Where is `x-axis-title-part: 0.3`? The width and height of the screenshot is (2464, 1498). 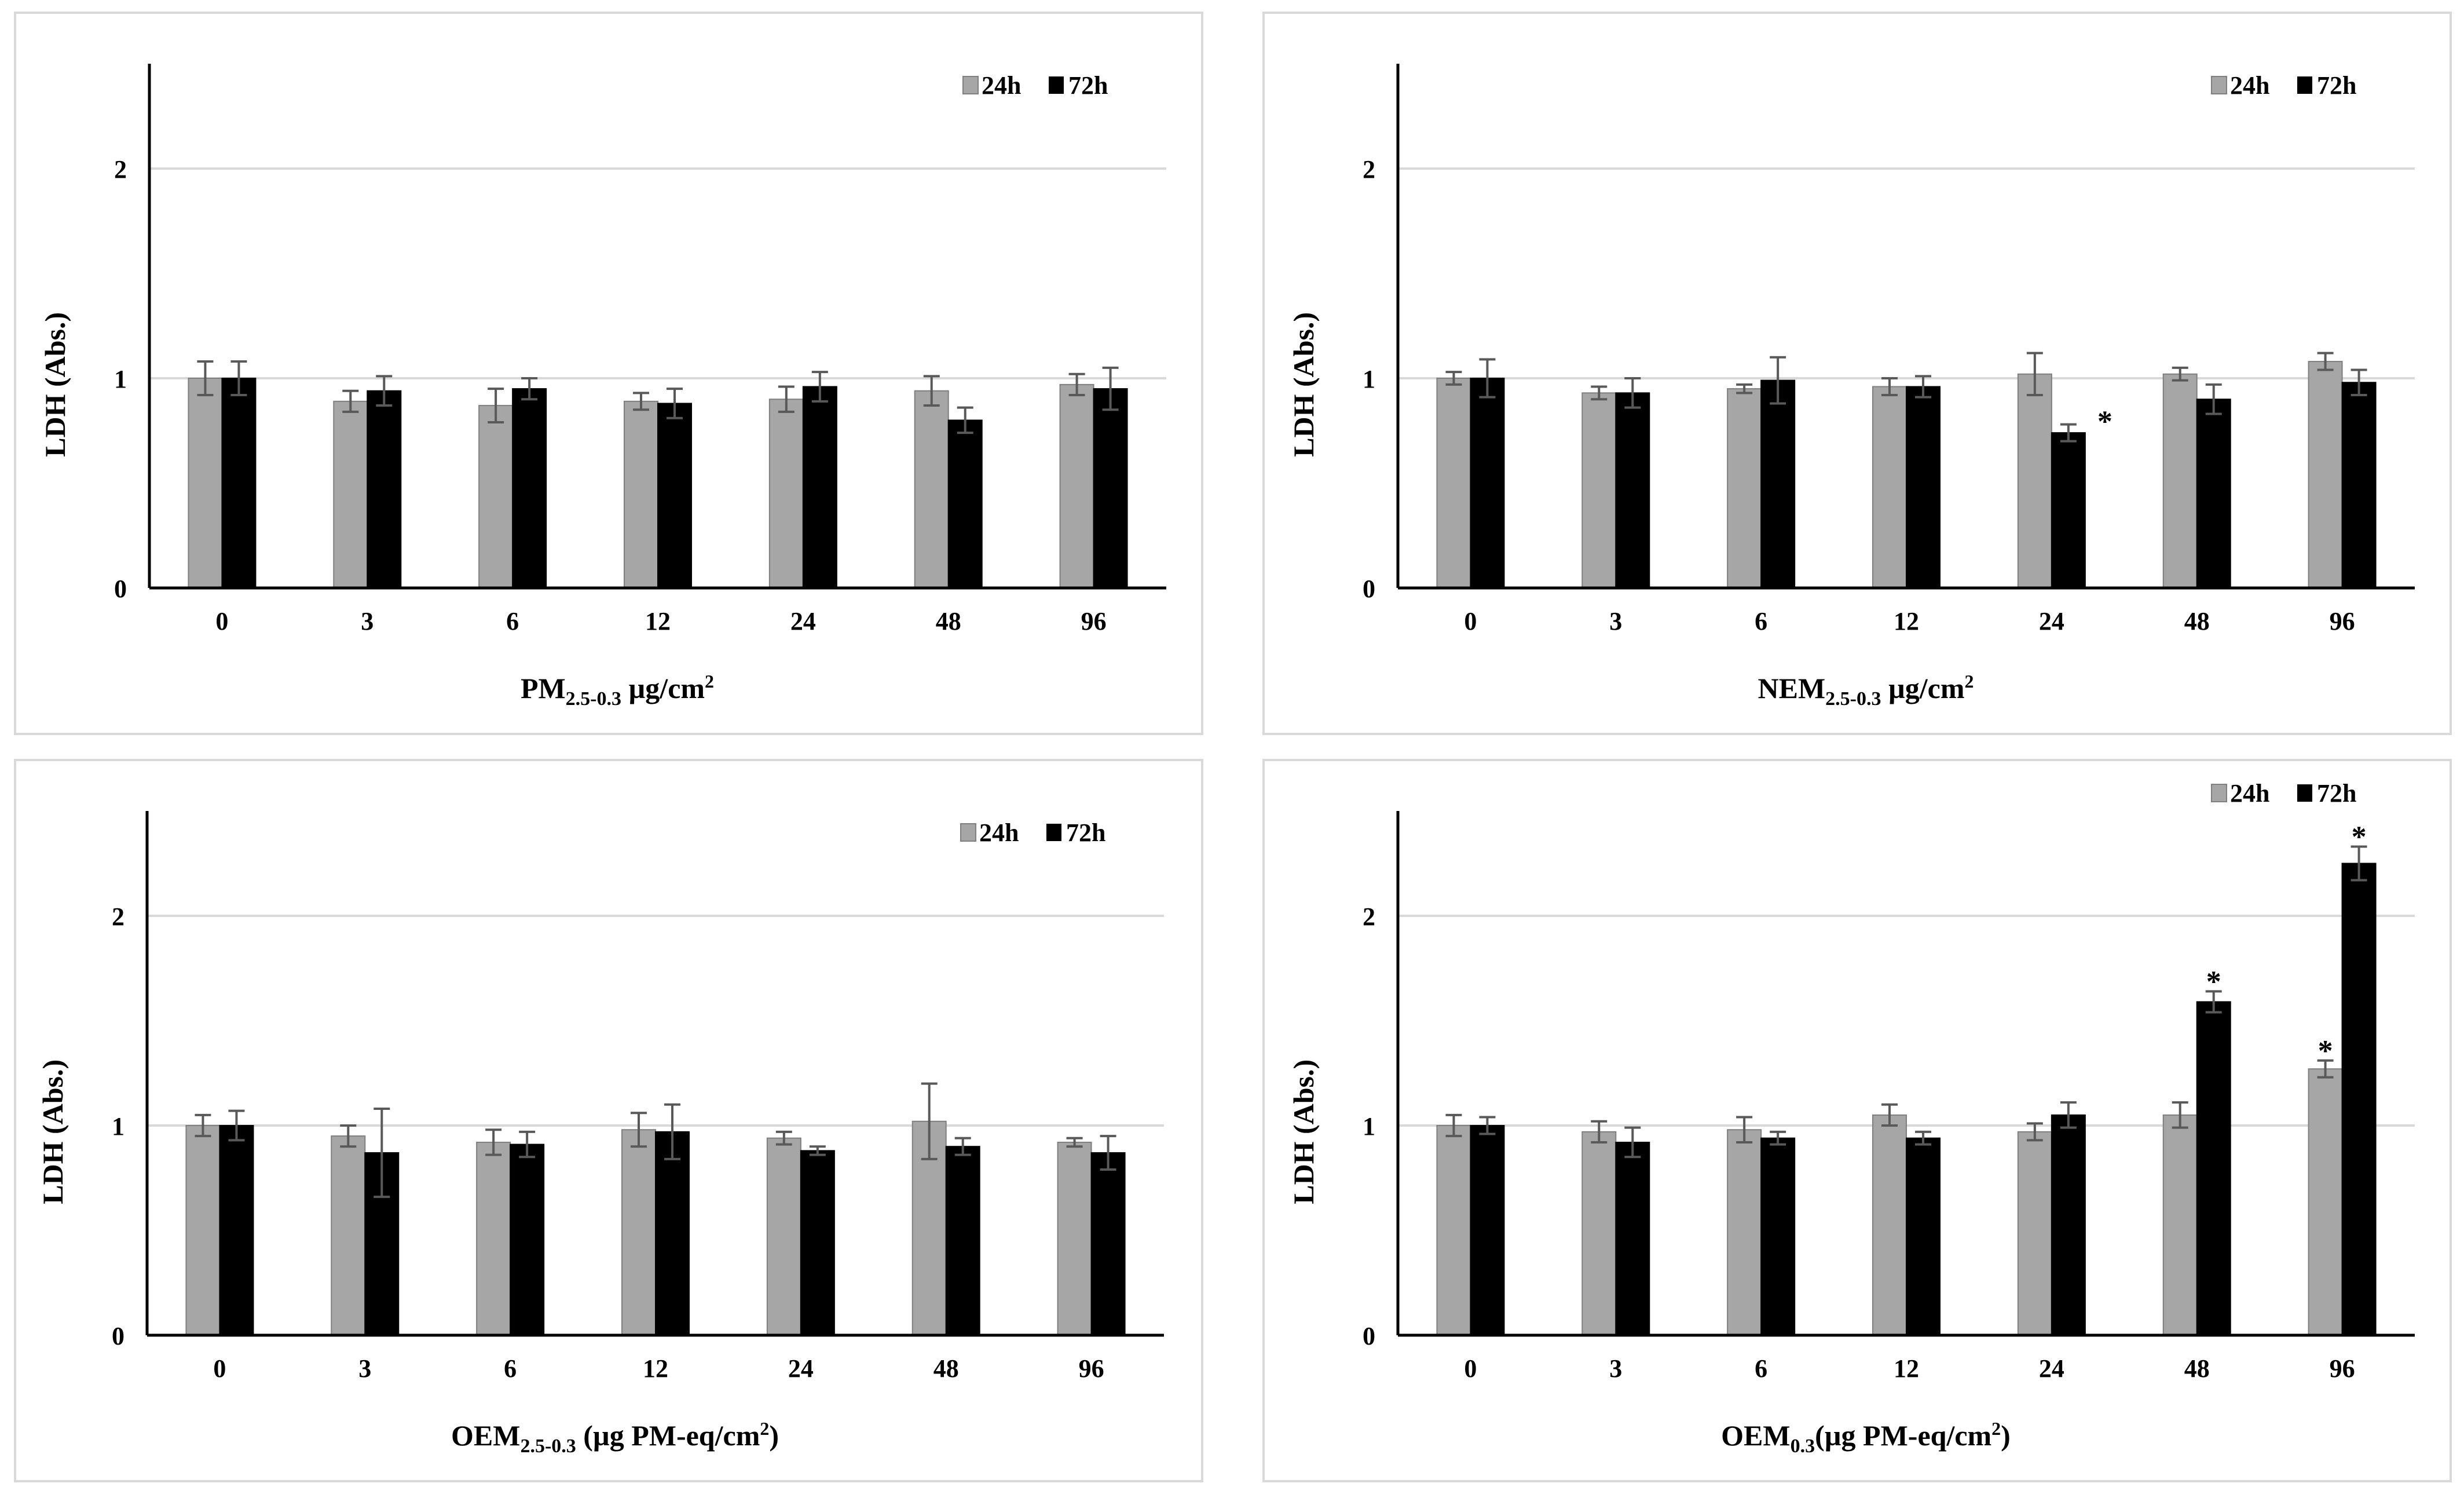
x-axis-title-part: 0.3 is located at coordinates (1803, 1446).